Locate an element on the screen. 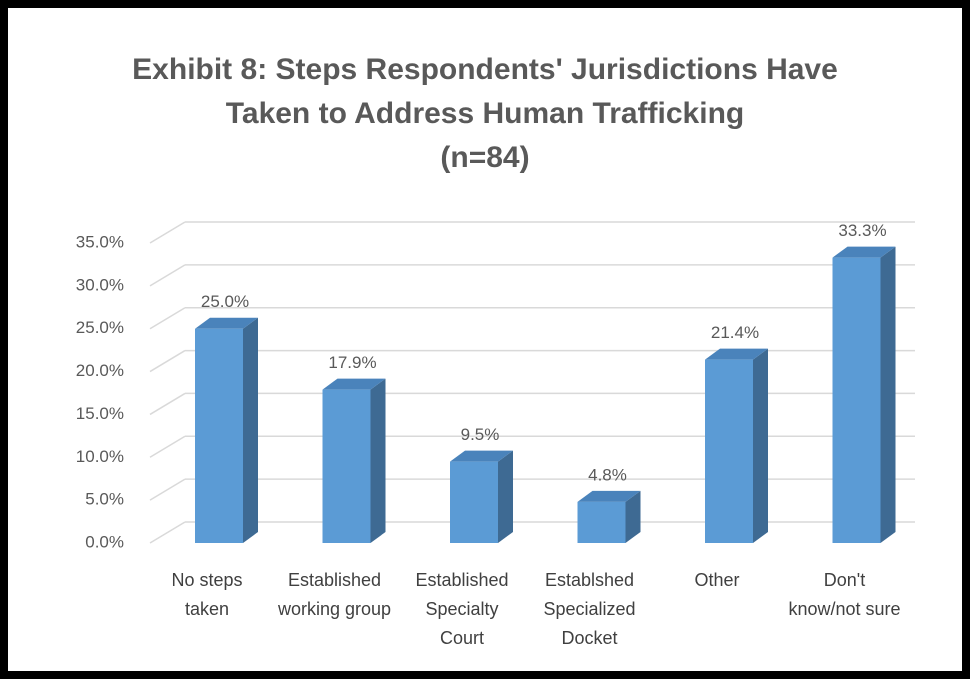 This screenshot has width=970, height=679. y-tick-label: 30.0% is located at coordinates (100, 284).